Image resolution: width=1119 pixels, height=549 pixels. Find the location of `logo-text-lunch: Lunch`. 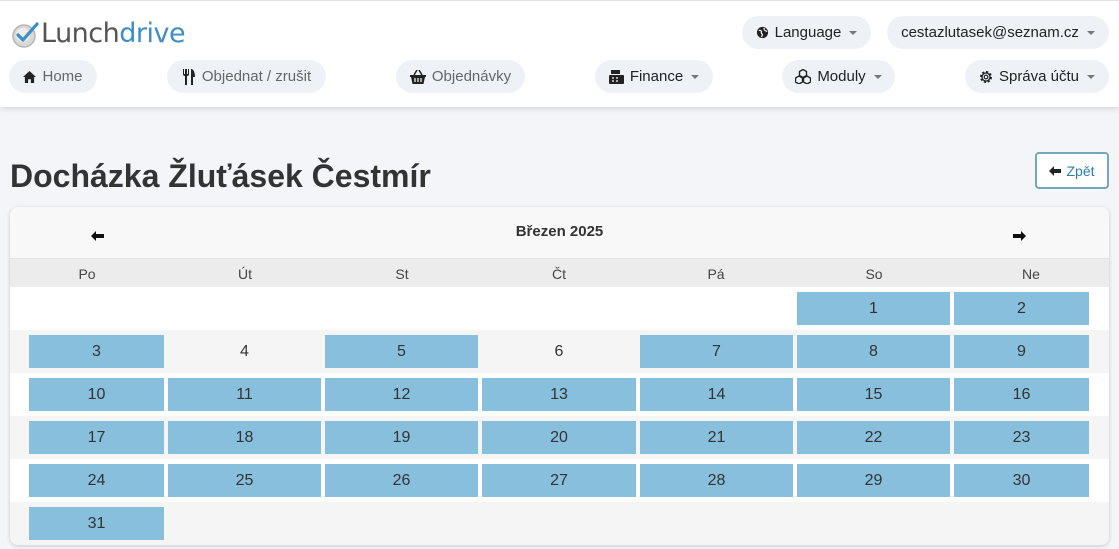

logo-text-lunch: Lunch is located at coordinates (80, 33).